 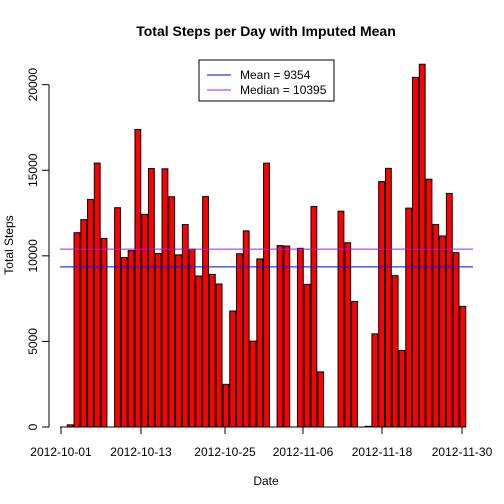 What do you see at coordinates (9, 244) in the screenshot?
I see `y-axis-label: Total Steps` at bounding box center [9, 244].